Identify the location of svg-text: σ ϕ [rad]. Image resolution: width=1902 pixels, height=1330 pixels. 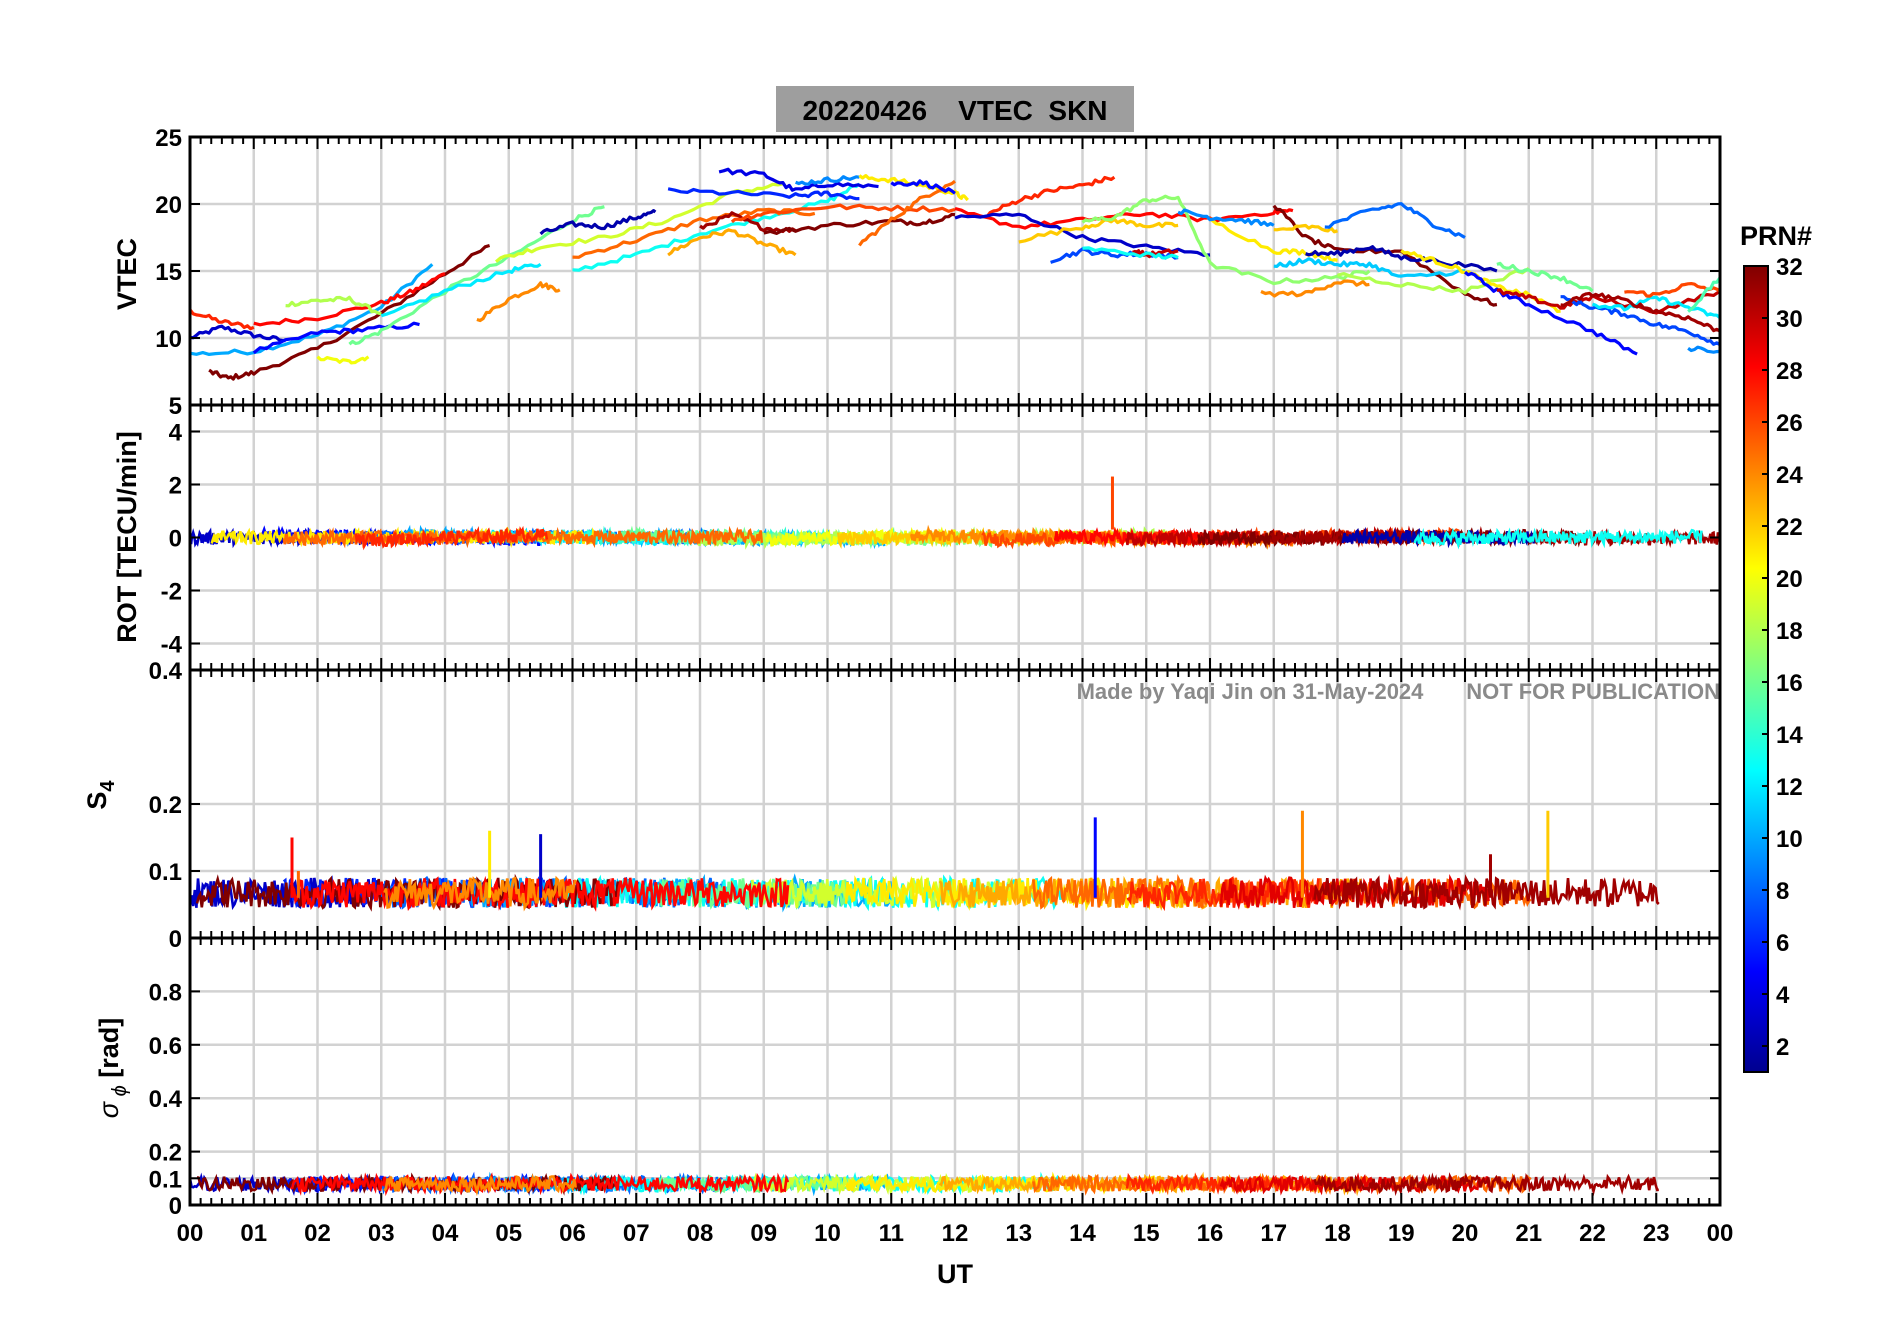
(112, 1068).